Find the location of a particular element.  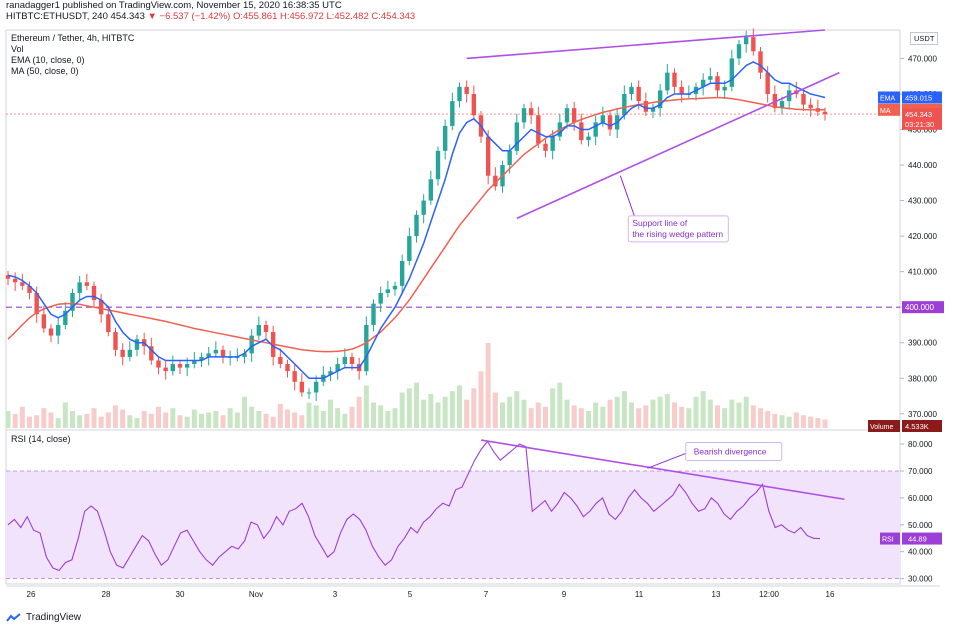

price-tick-label: 380.000 is located at coordinates (922, 378).